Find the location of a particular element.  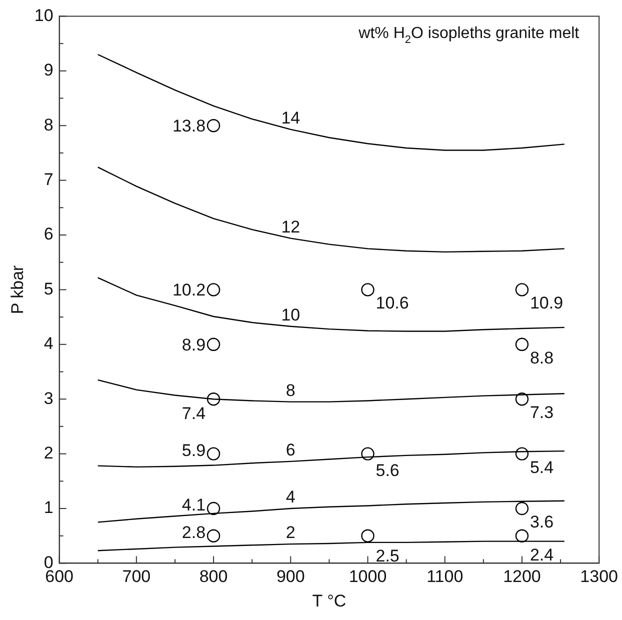

series-label: 12 is located at coordinates (290, 226).